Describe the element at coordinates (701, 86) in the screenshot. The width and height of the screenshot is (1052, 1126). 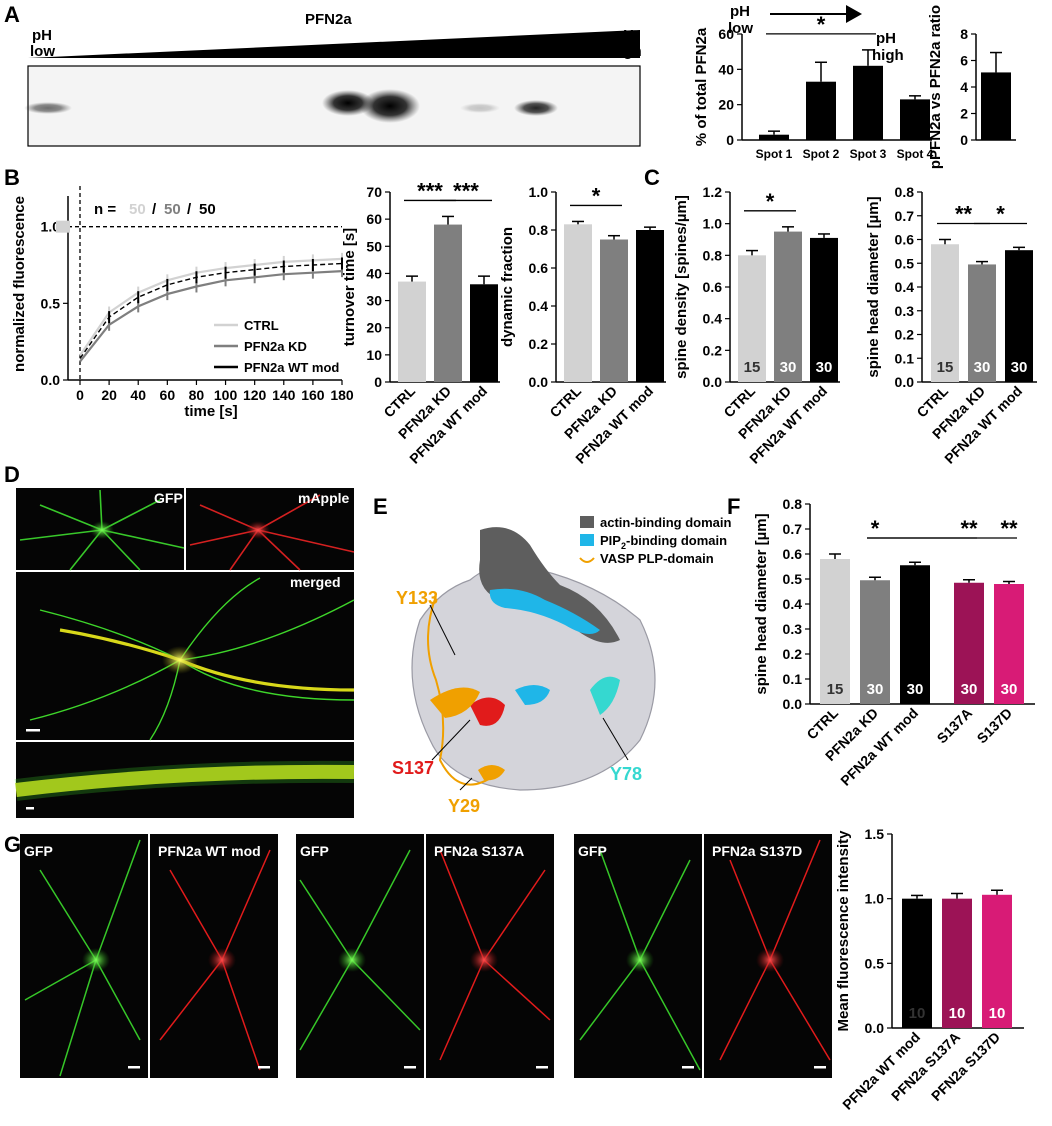
I see `y-axis-label: % of total PFN2a` at that location.